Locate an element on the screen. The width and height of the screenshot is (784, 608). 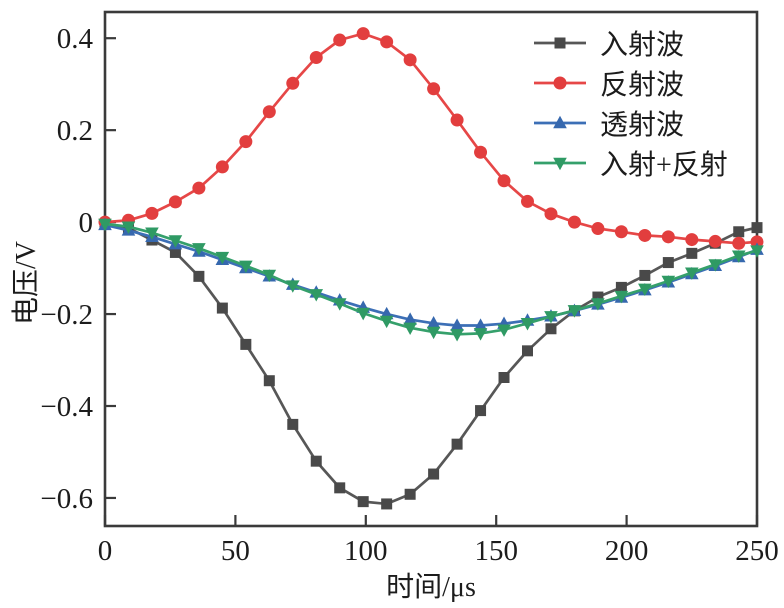
legend-item-label: 反射波 is located at coordinates (642, 85).